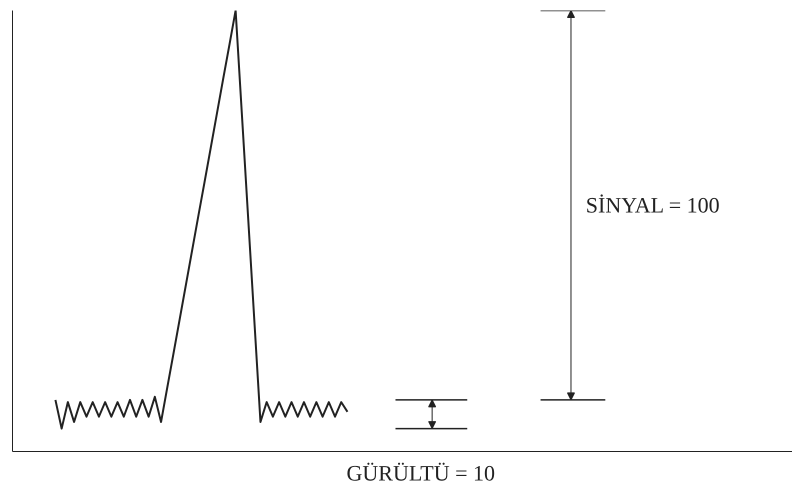  What do you see at coordinates (420, 473) in the screenshot?
I see `text: GÜRÜLTÜ = 10` at bounding box center [420, 473].